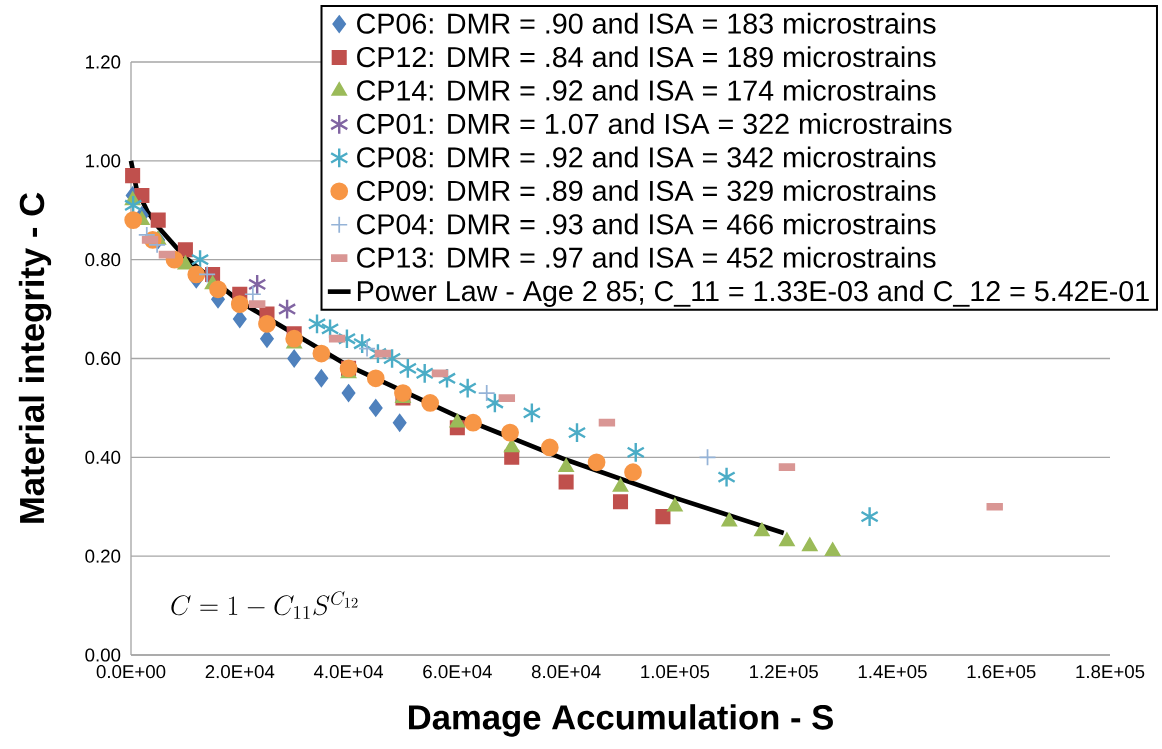 The image size is (1162, 749). I want to click on x-tick-label: 8.0E+04, so click(566, 672).